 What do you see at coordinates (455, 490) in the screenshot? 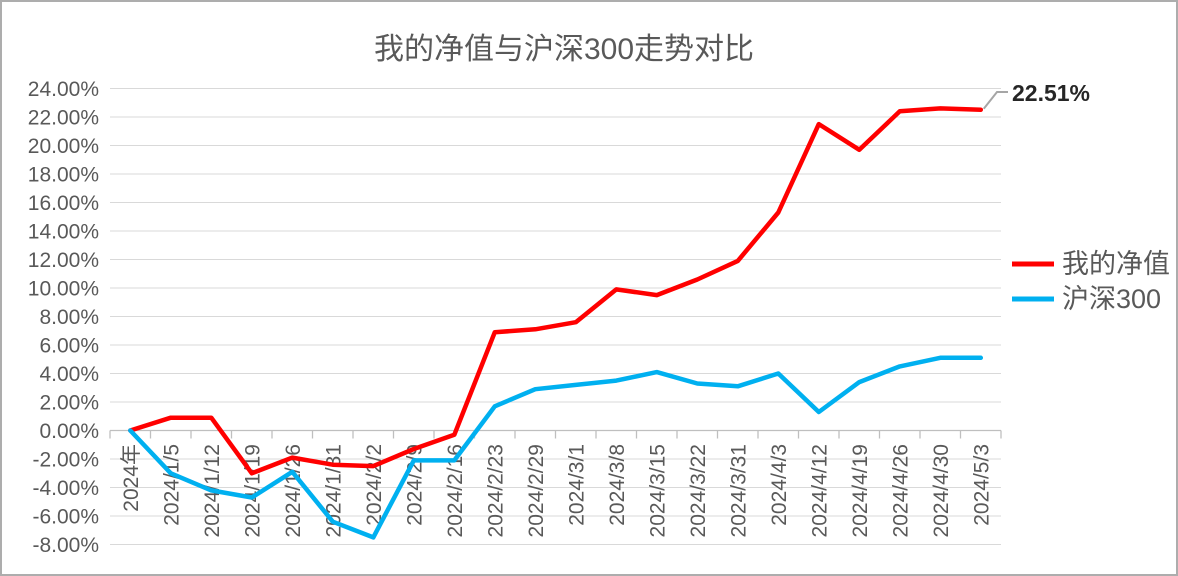
I see `x-tick-label: 2024/2/16` at bounding box center [455, 490].